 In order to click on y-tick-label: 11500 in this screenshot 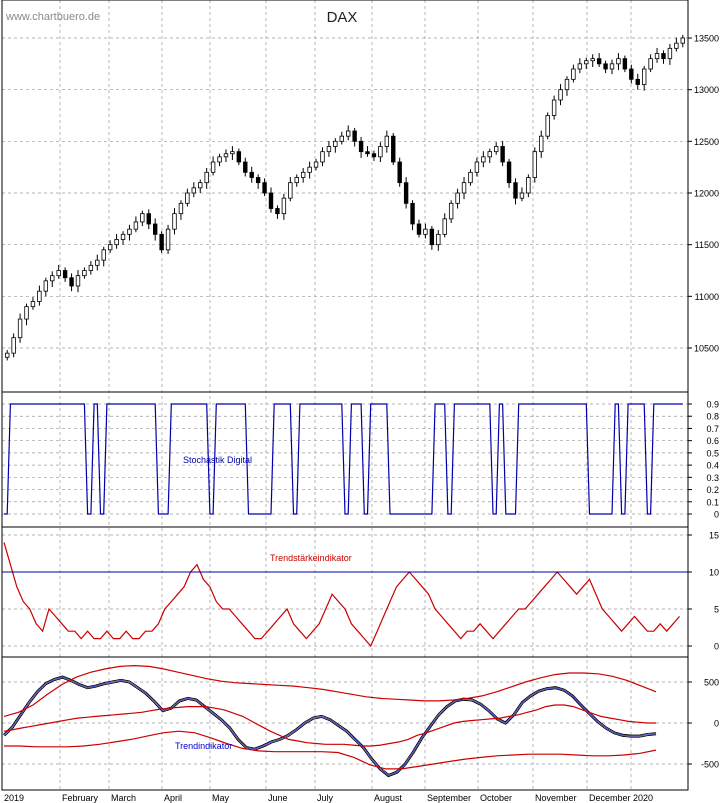, I will do `click(707, 245)`.